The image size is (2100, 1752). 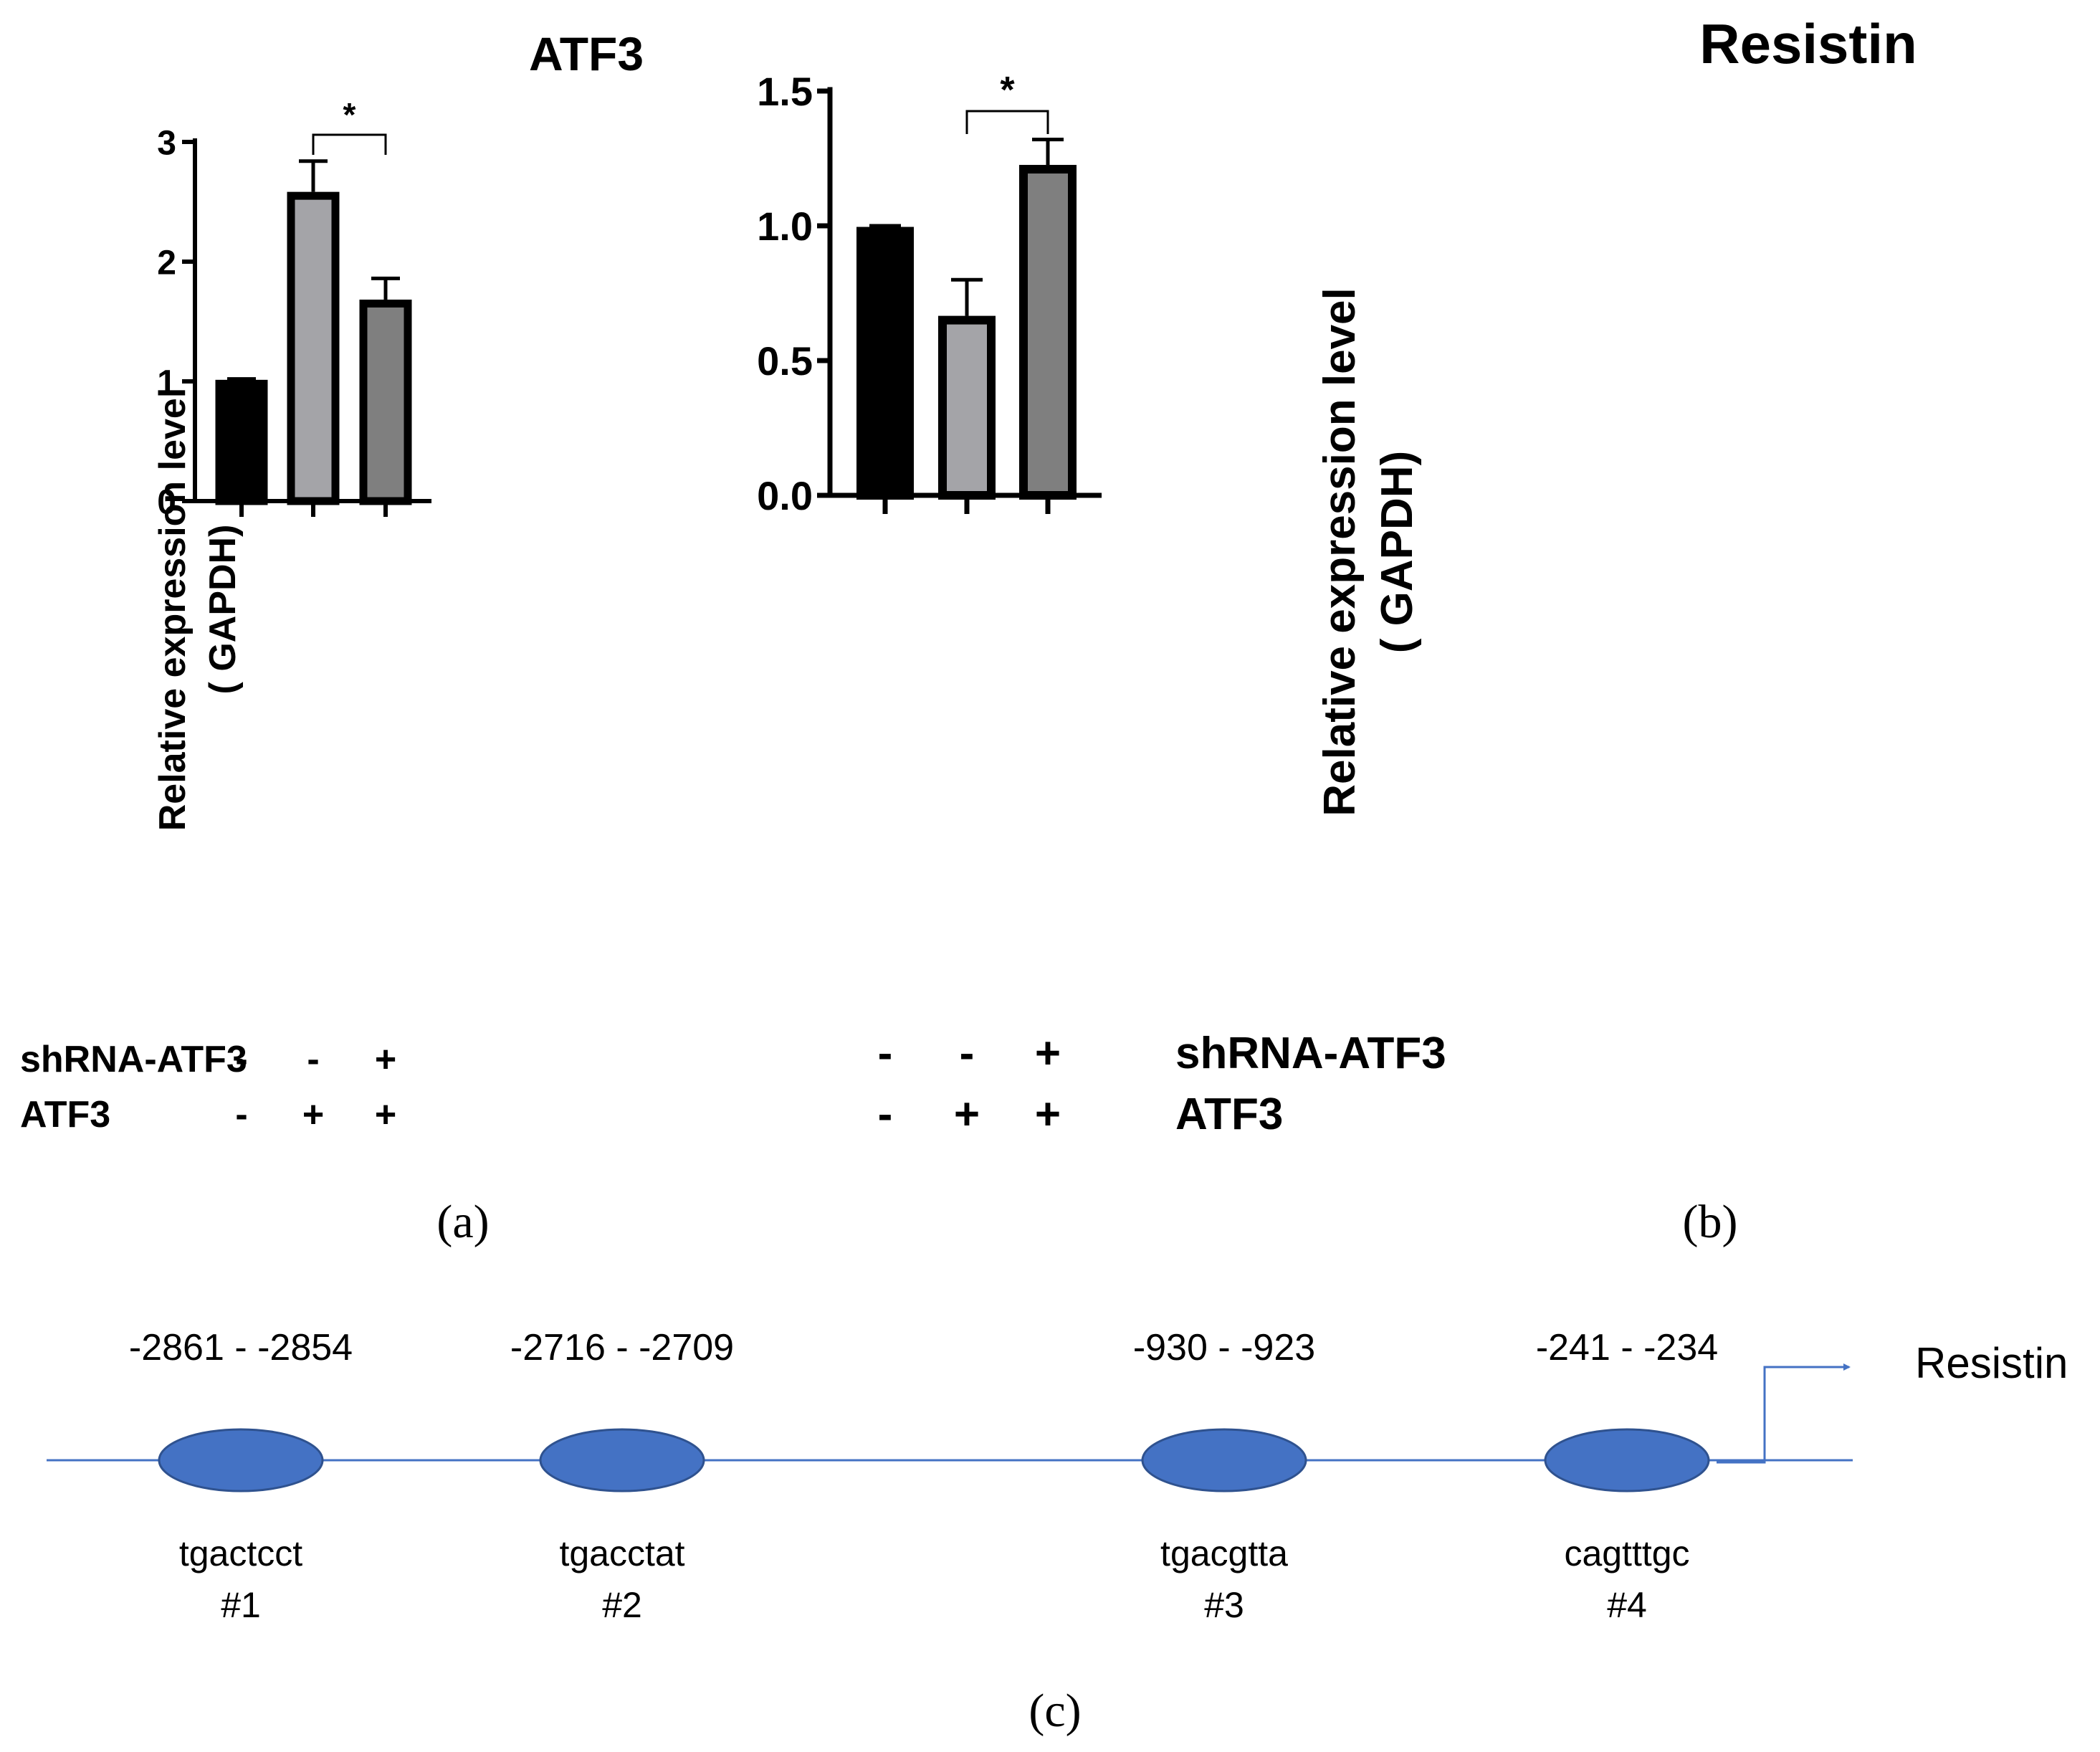 What do you see at coordinates (240, 1553) in the screenshot?
I see `site-sequence: tgactcct` at bounding box center [240, 1553].